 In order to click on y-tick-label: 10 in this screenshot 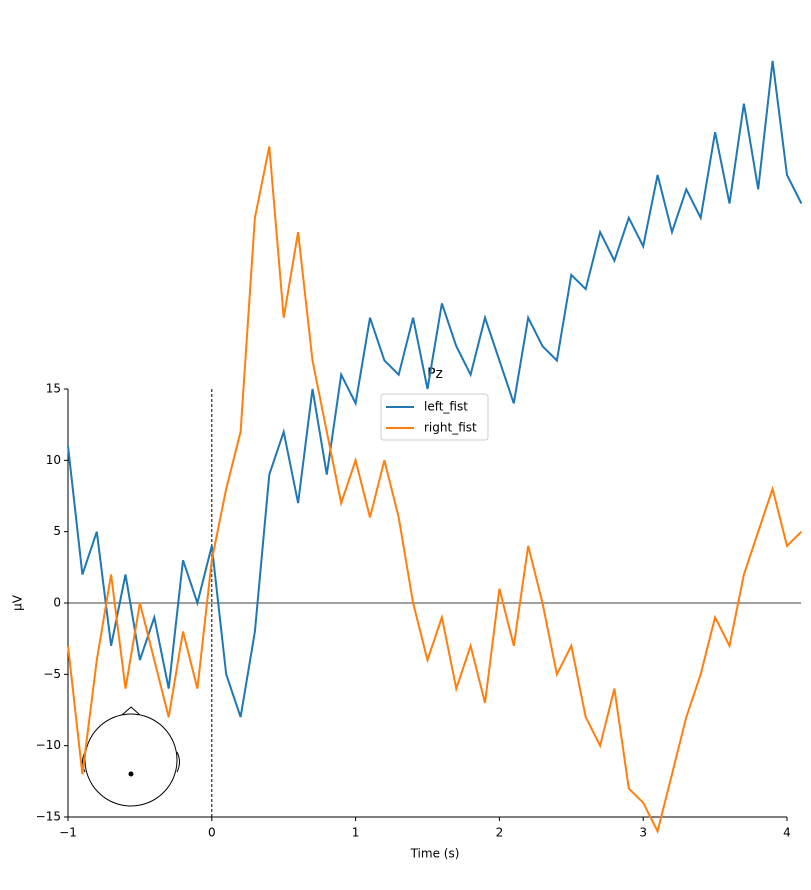, I will do `click(53, 460)`.